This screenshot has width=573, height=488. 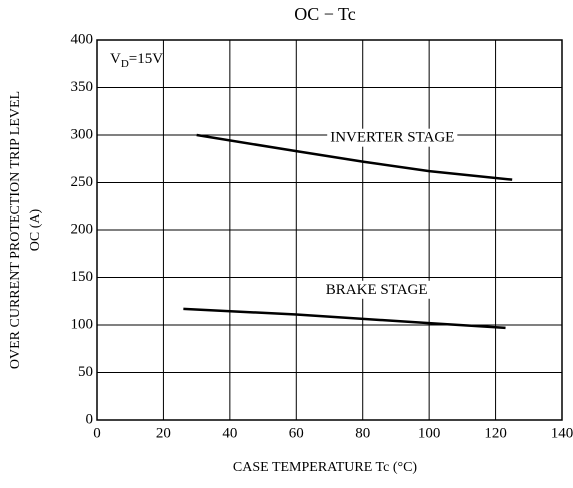 What do you see at coordinates (296, 433) in the screenshot?
I see `x-tick-label: 60` at bounding box center [296, 433].